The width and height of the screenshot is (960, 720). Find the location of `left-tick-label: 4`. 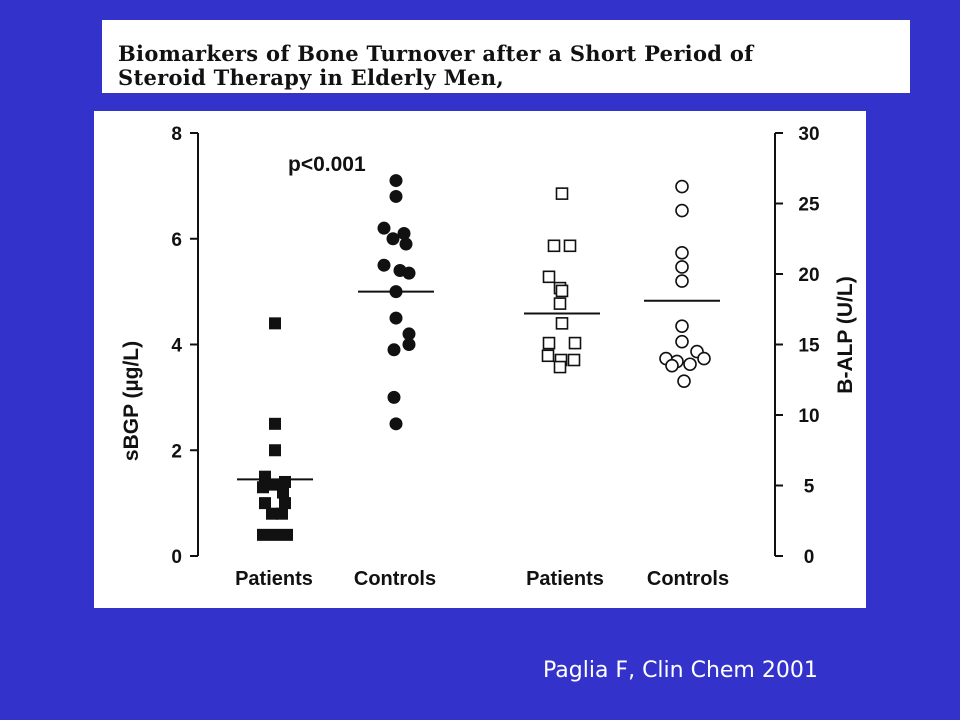

left-tick-label: 4 is located at coordinates (176, 346).